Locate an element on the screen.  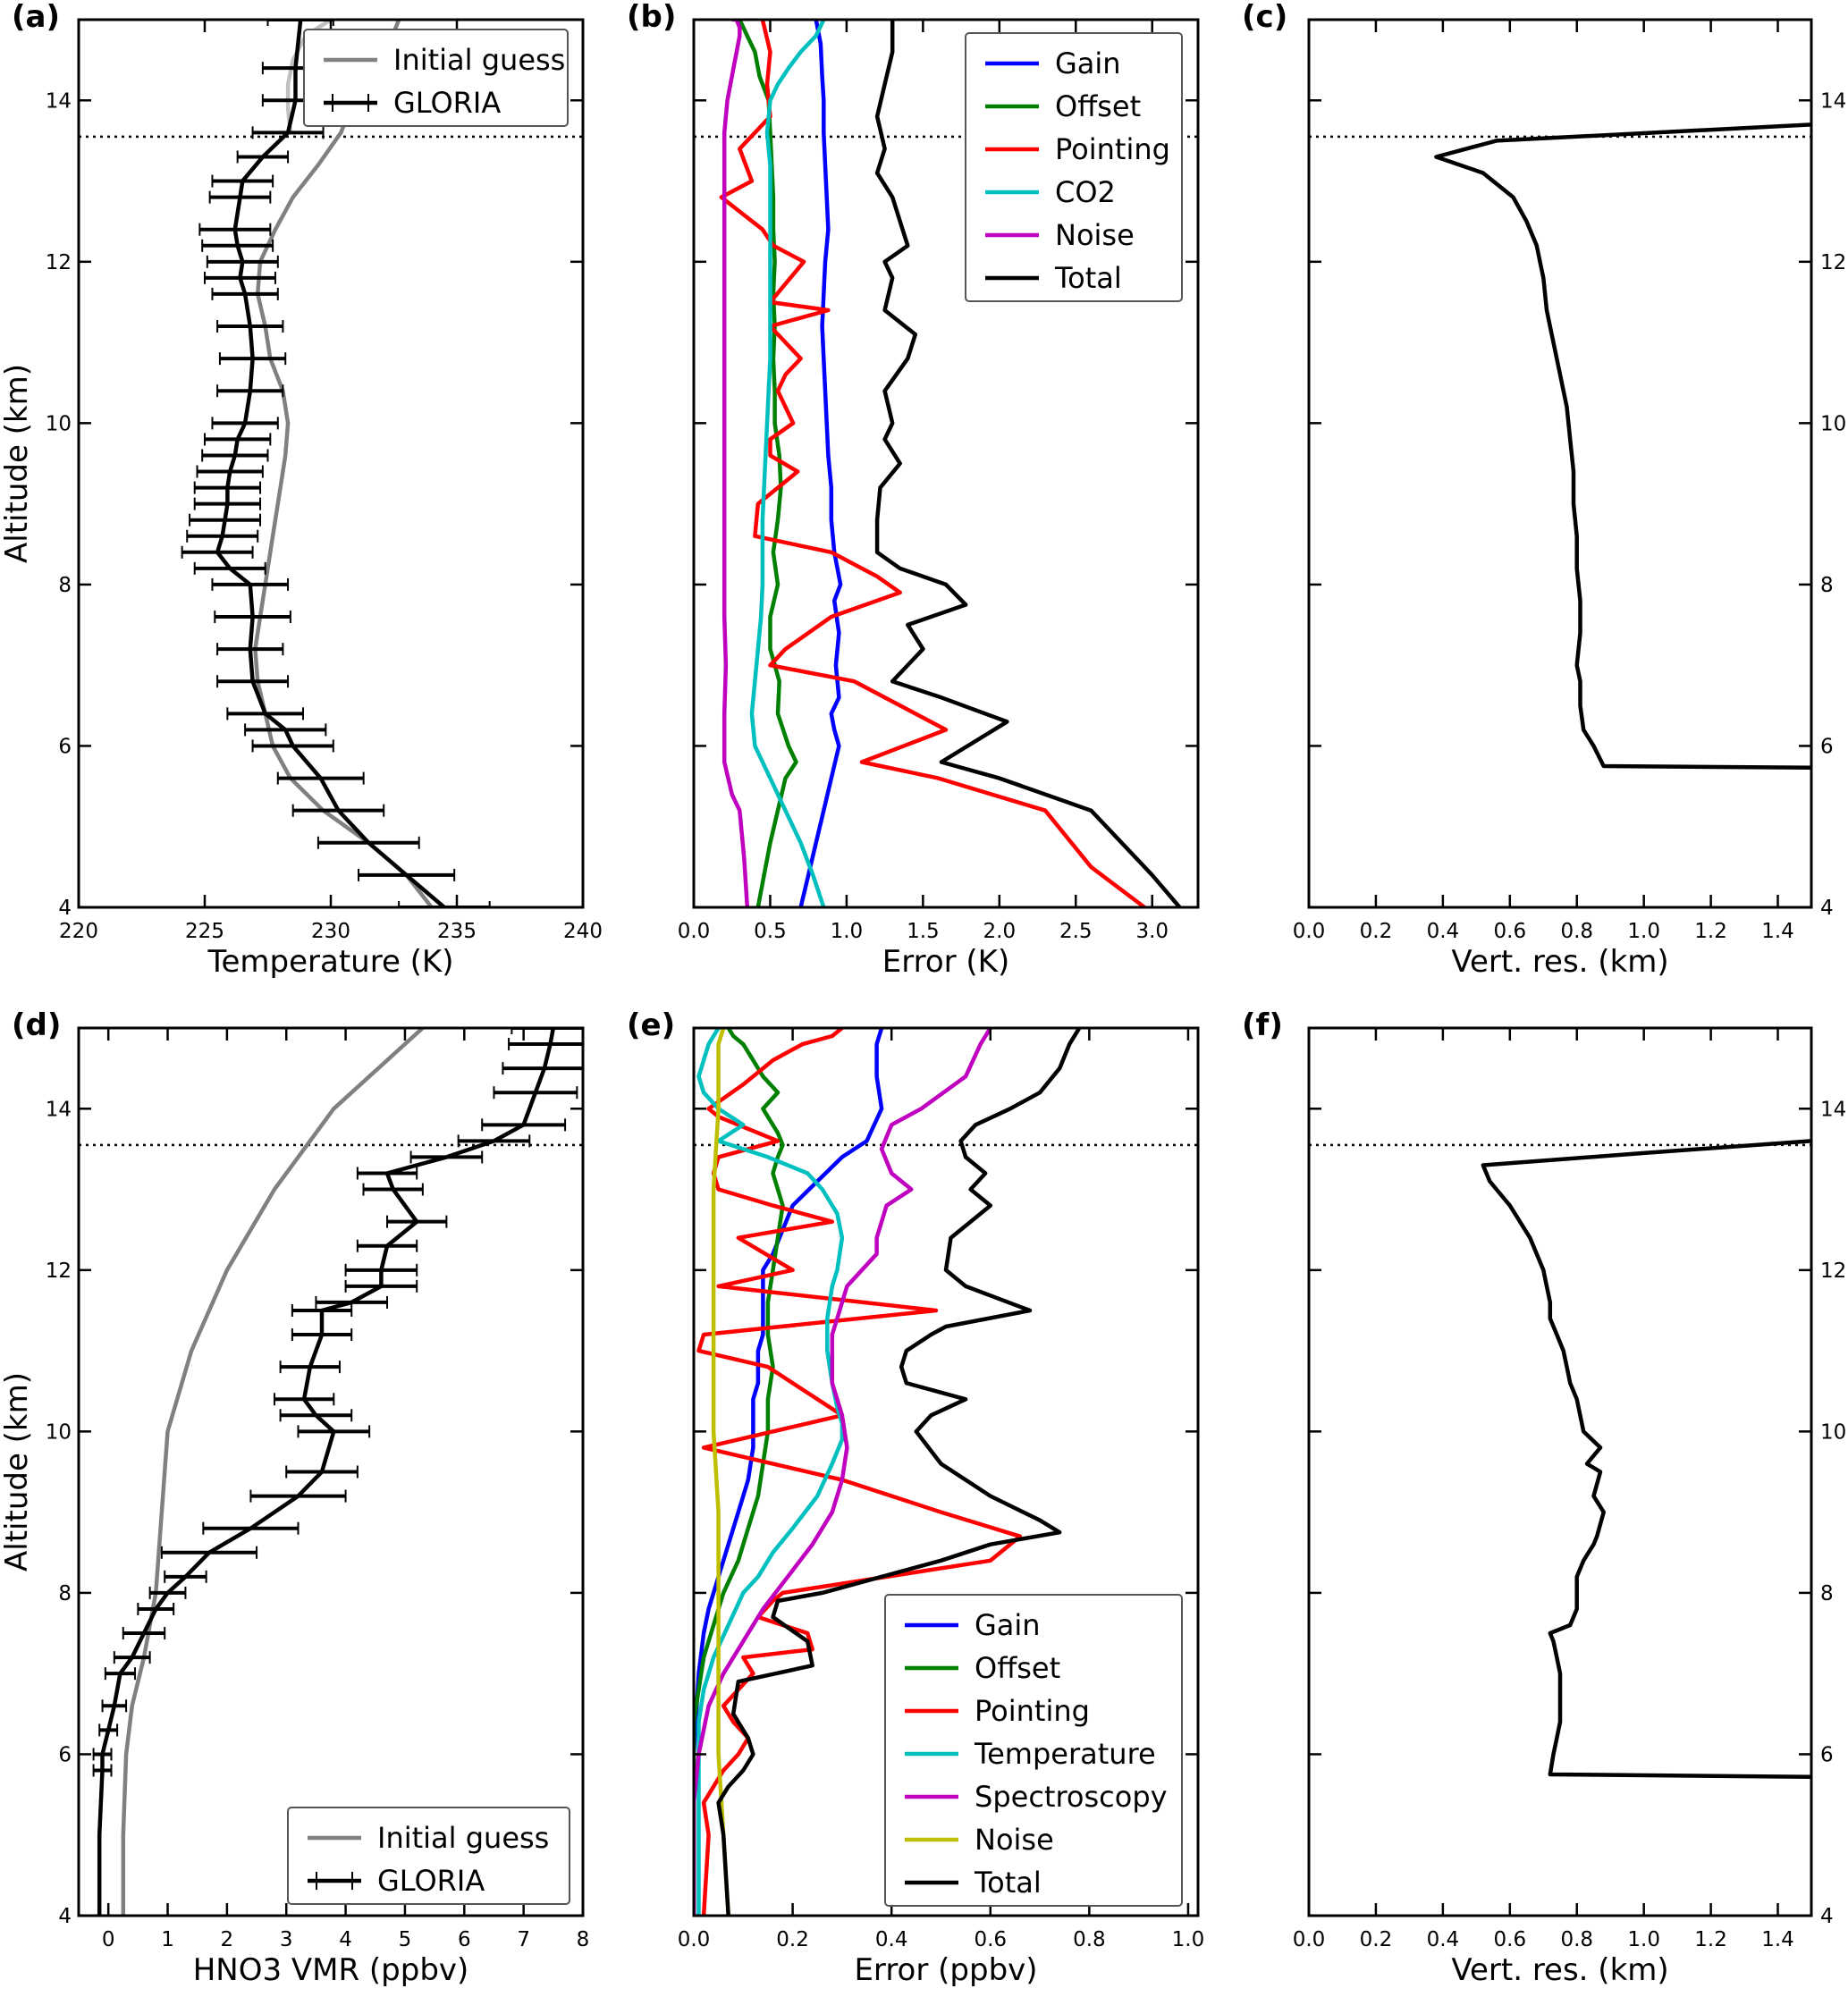
legend-item-gain: Gain is located at coordinates (973, 1625).